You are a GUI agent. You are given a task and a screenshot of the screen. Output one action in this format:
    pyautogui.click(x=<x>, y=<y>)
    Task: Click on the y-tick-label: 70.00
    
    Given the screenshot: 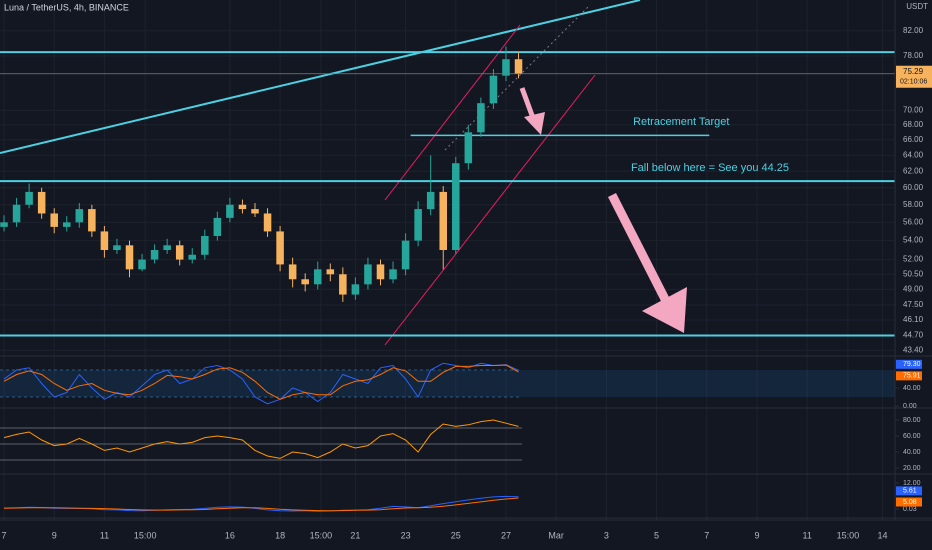 What is the action you would take?
    pyautogui.click(x=913, y=109)
    